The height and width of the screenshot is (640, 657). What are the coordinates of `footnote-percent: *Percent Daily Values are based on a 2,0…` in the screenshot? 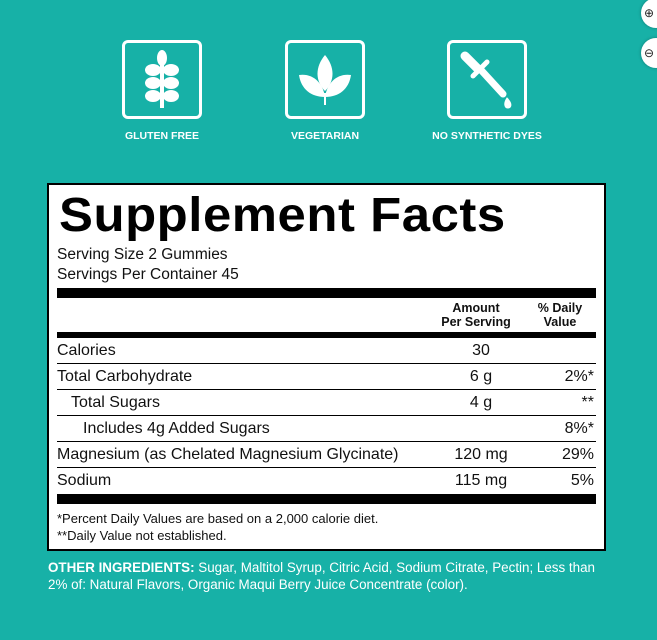 It's located at (218, 518).